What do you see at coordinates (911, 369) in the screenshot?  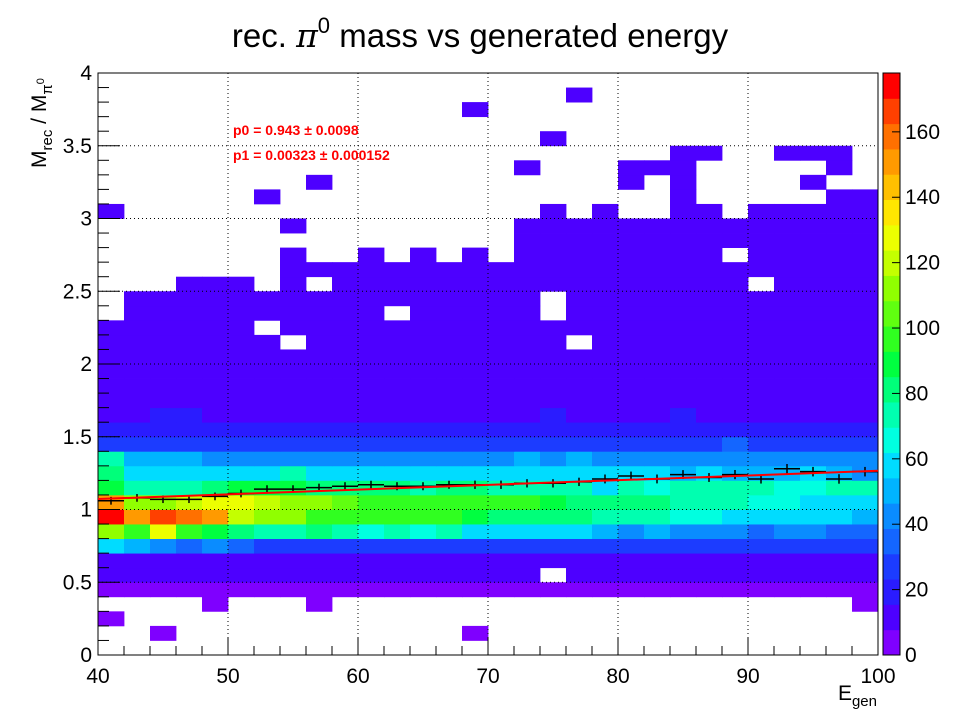 I see `color-bar: 0 20 40 60 80 100 120 140 160` at bounding box center [911, 369].